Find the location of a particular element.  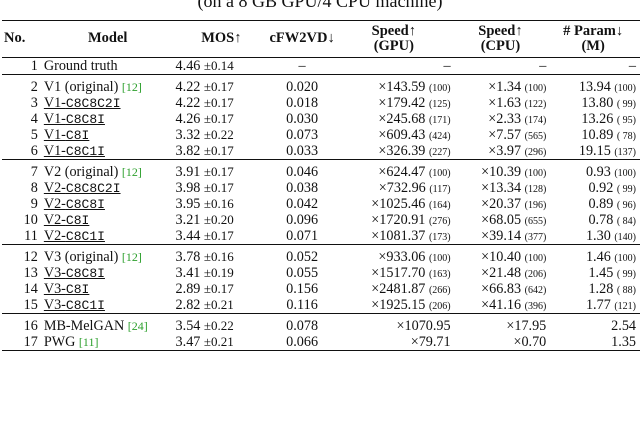

header-mos: MOS↑ is located at coordinates (221, 38).